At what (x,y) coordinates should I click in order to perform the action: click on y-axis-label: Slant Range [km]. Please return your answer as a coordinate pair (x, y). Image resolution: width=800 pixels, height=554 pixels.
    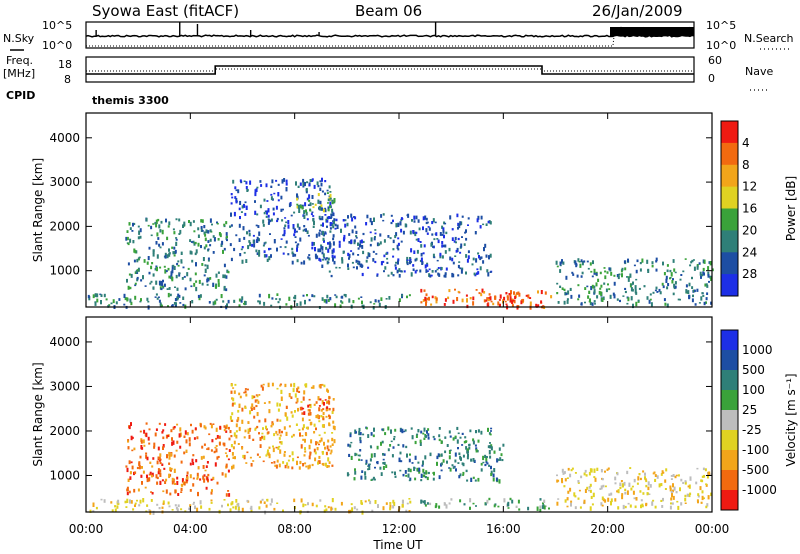
    Looking at the image, I should click on (38, 210).